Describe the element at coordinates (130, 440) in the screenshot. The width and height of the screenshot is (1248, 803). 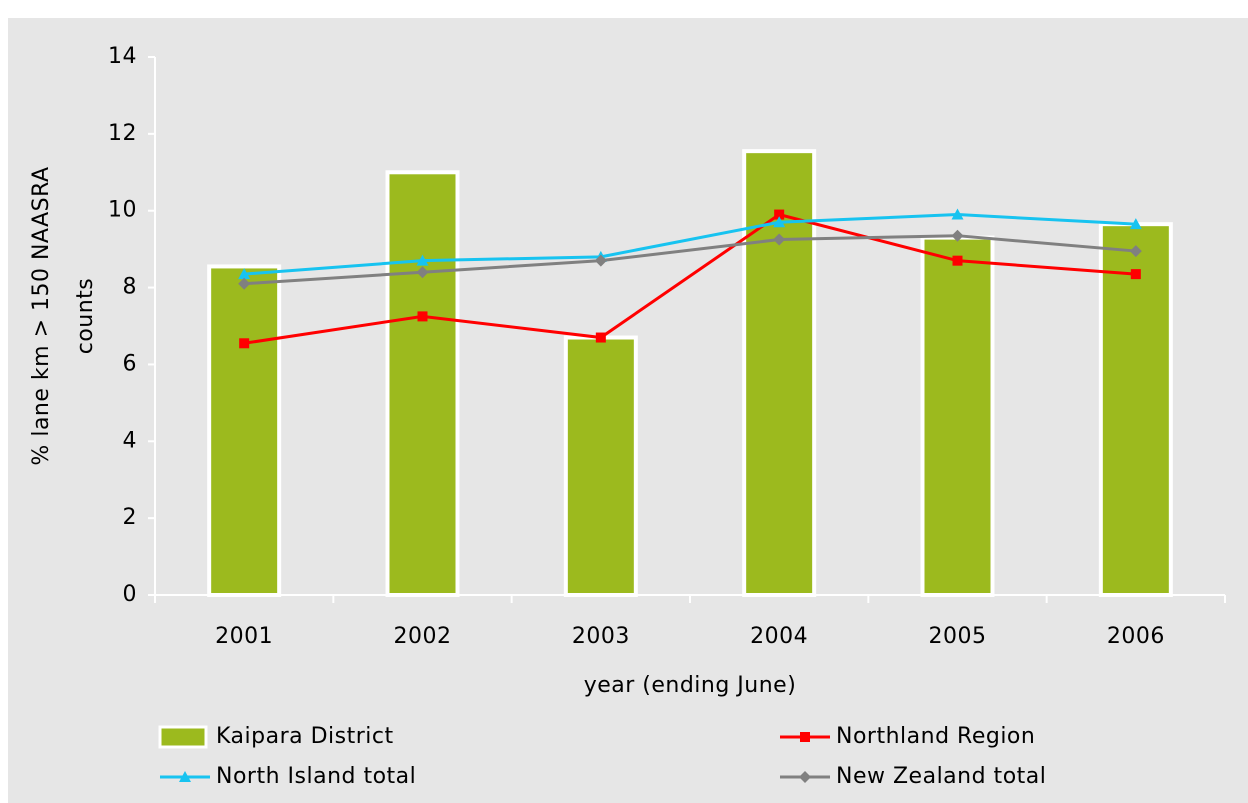
I see `y-tick-label: 4` at that location.